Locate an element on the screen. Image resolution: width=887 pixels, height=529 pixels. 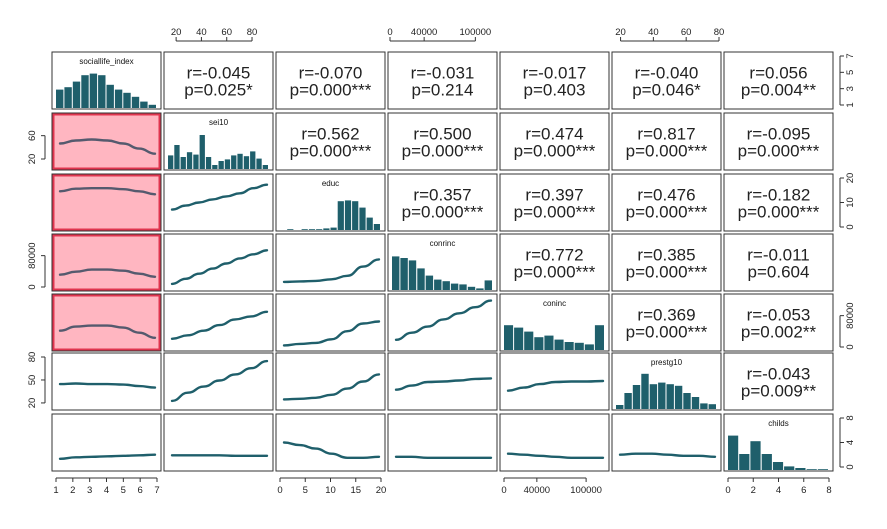
panel-frame-r0-c2 is located at coordinates (330, 80).